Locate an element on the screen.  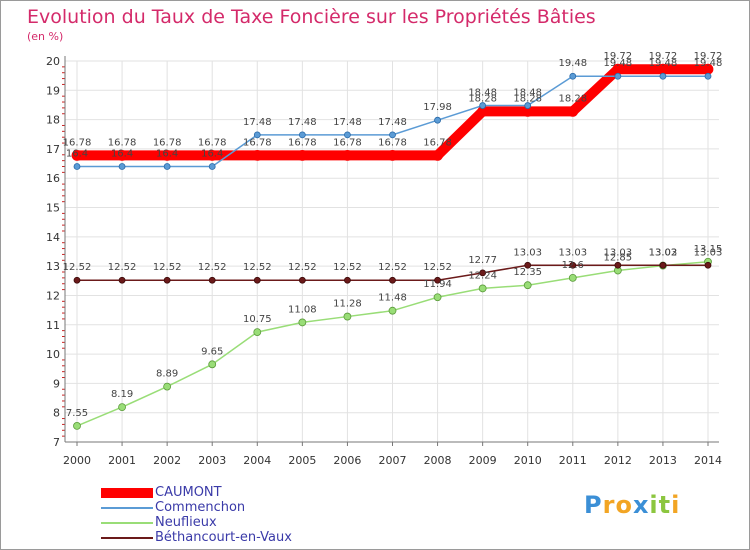
y-tick-label: 19 is located at coordinates (53, 90).